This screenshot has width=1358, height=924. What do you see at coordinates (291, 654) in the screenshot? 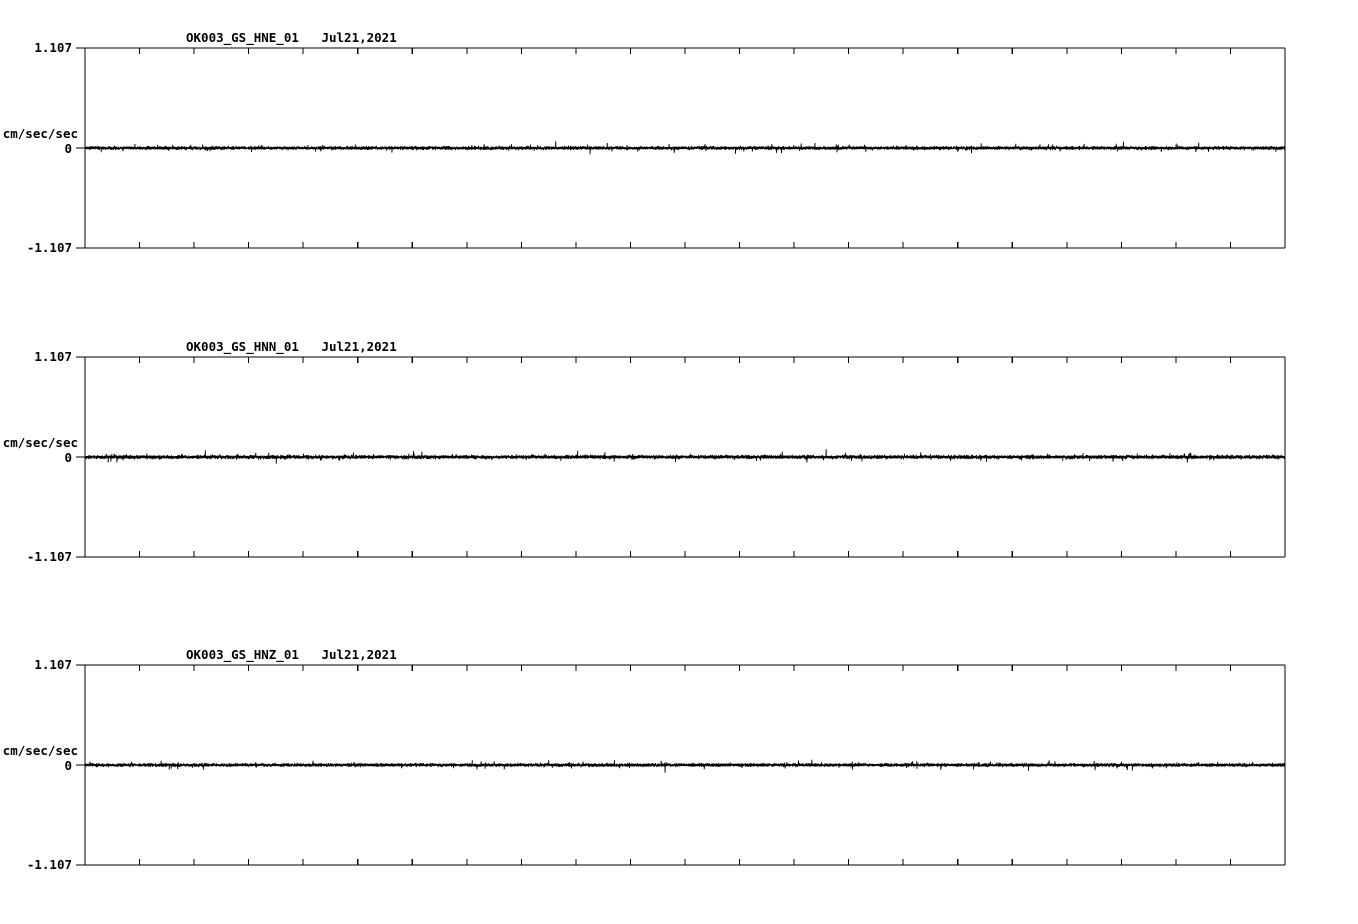
I see `panel-title-hnz: OK003_GS_HNZ_01 Jul21,2021` at bounding box center [291, 654].